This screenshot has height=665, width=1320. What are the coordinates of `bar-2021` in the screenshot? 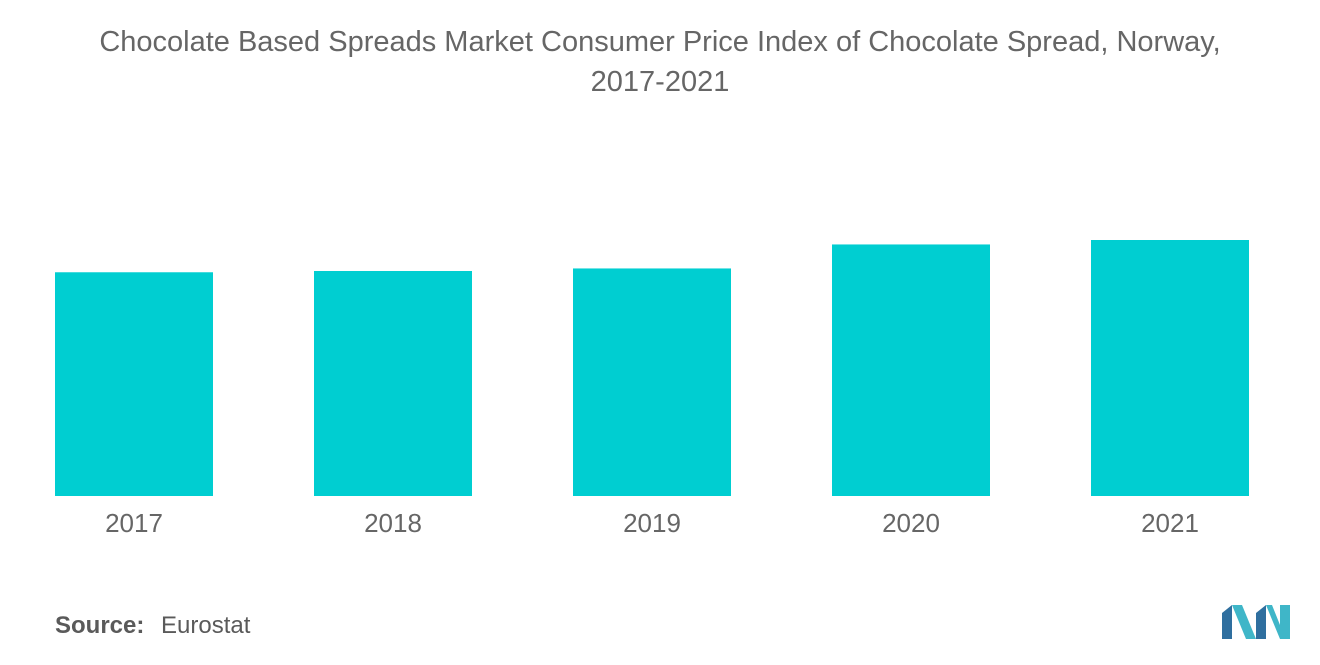 It's located at (1170, 368).